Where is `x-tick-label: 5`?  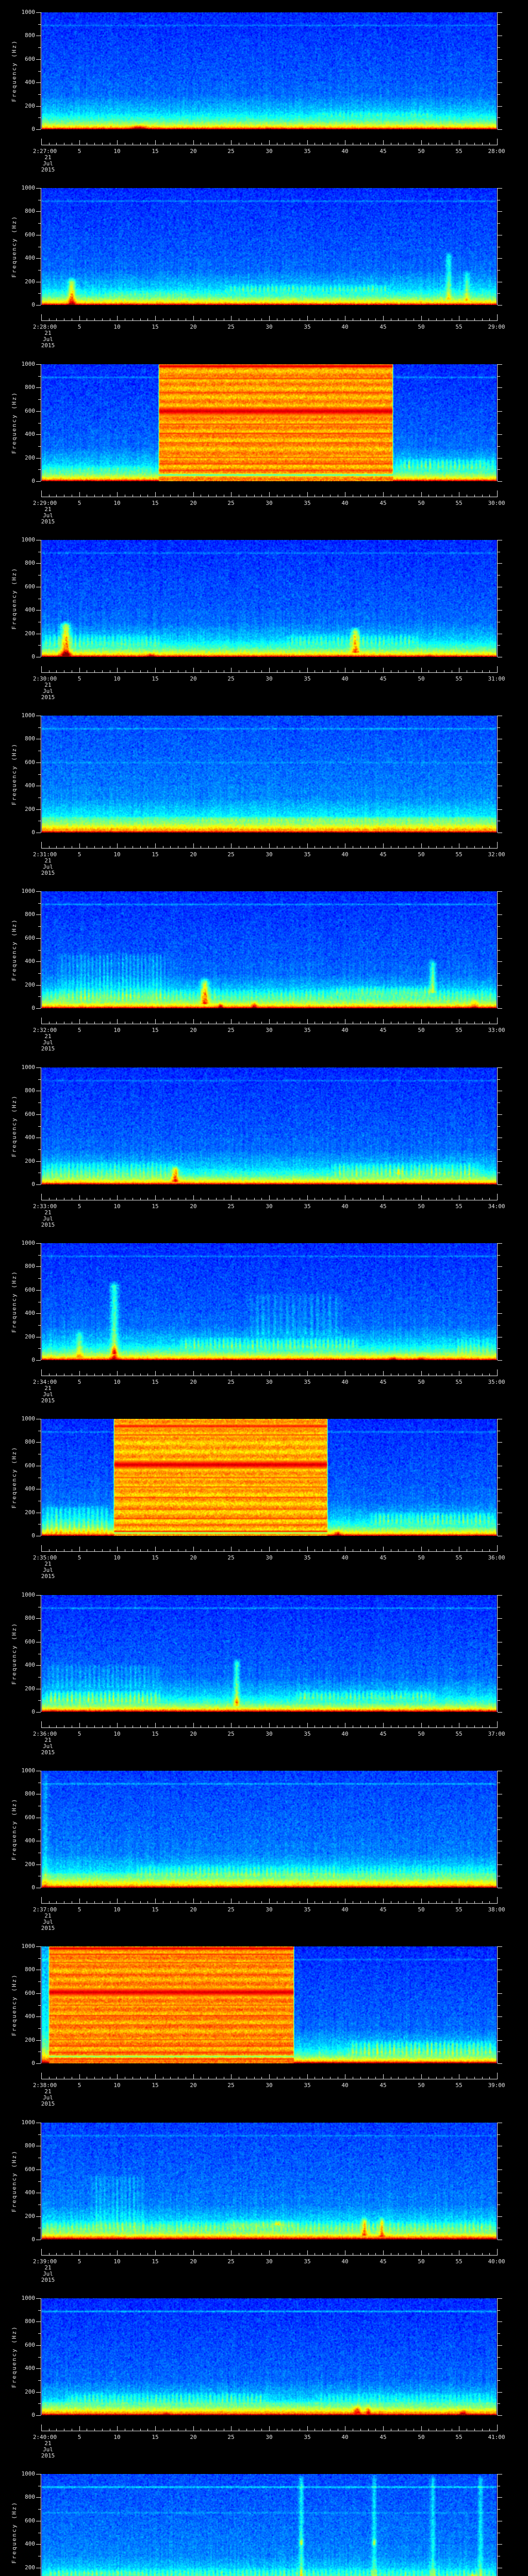 x-tick-label: 5 is located at coordinates (79, 1558).